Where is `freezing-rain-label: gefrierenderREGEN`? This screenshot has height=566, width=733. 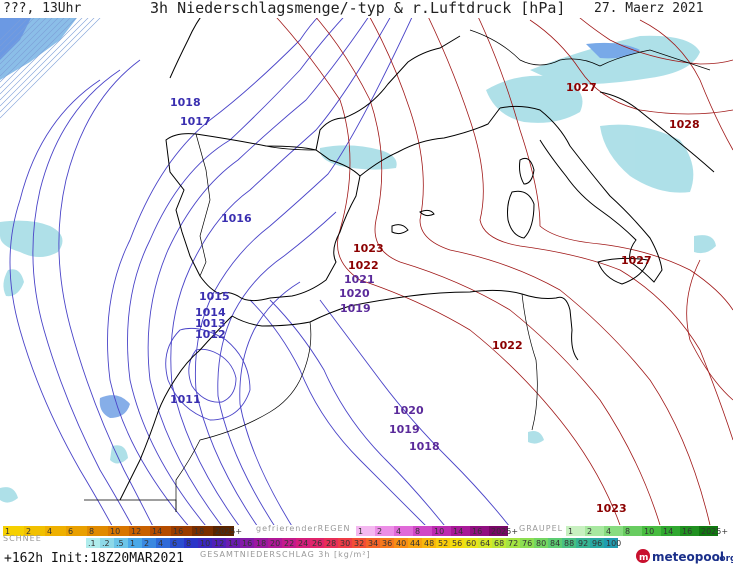
freezing-rain-label: gefrierenderREGEN is located at coordinates (303, 528).